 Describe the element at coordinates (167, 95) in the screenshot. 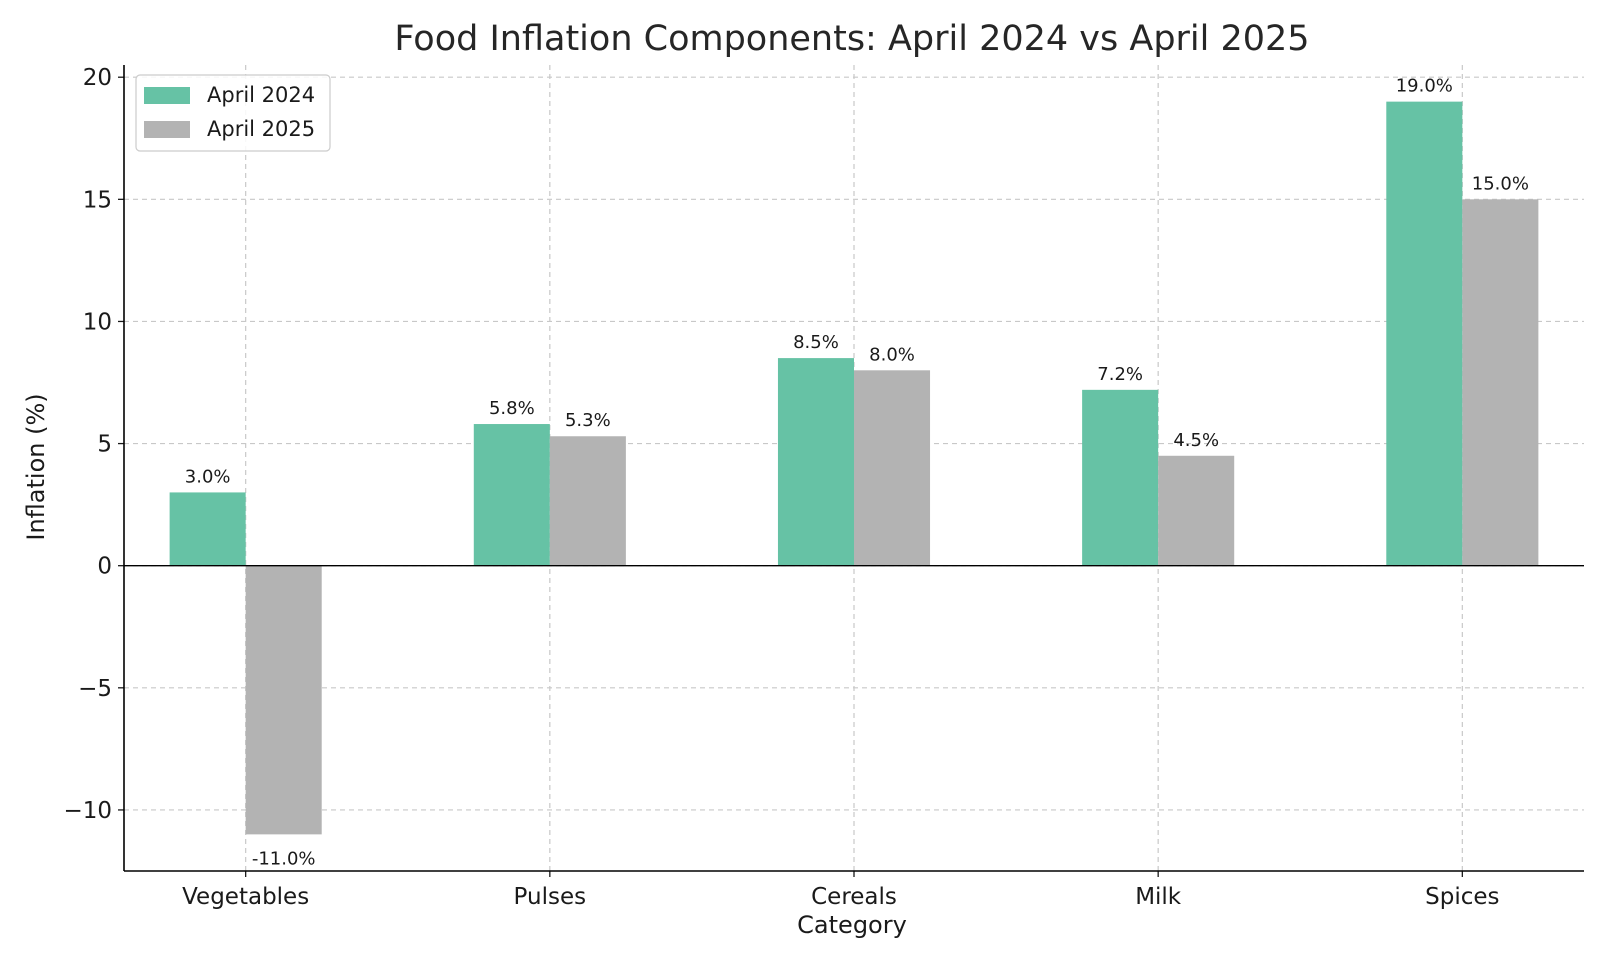

I see `legend-swatch-april-2024` at that location.